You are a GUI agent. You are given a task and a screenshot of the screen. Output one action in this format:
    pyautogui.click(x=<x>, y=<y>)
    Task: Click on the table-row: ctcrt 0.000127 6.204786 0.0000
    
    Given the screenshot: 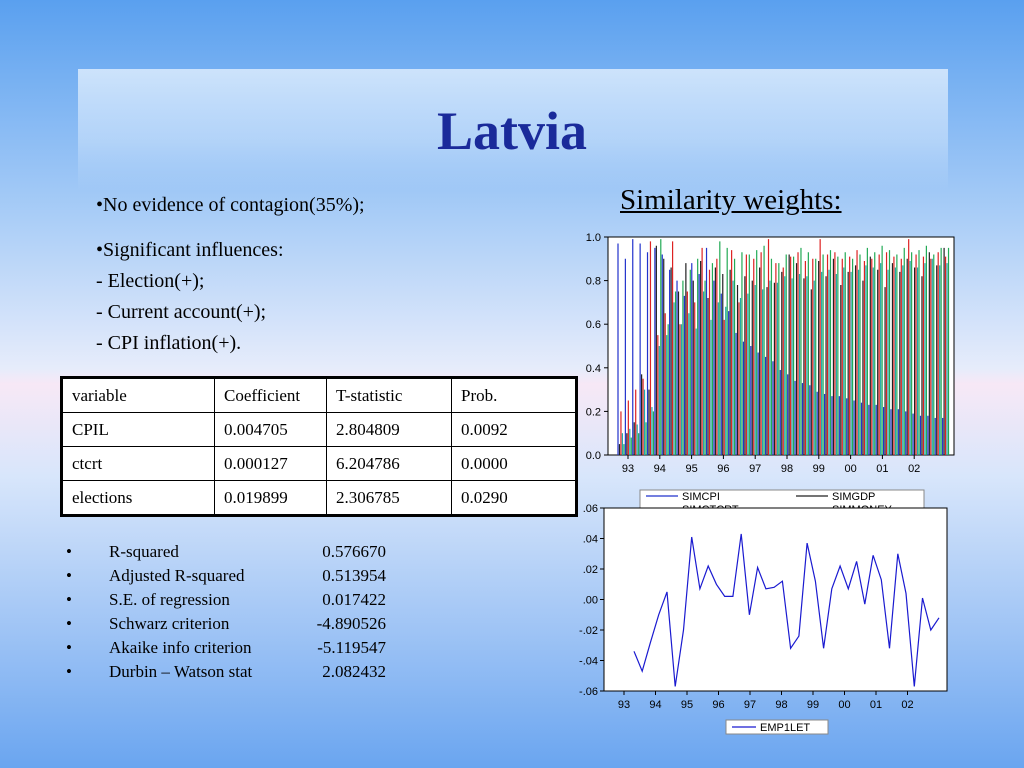 What is the action you would take?
    pyautogui.click(x=319, y=463)
    